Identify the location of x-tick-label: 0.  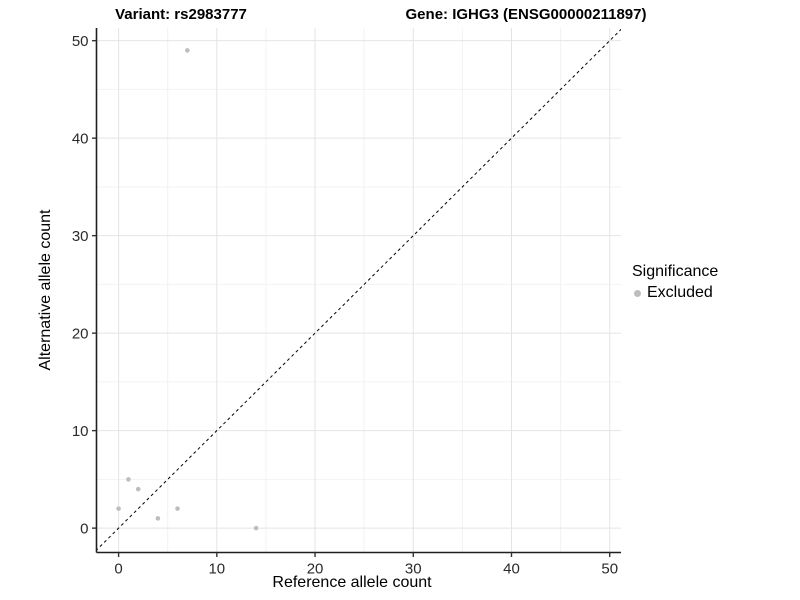
(118, 569).